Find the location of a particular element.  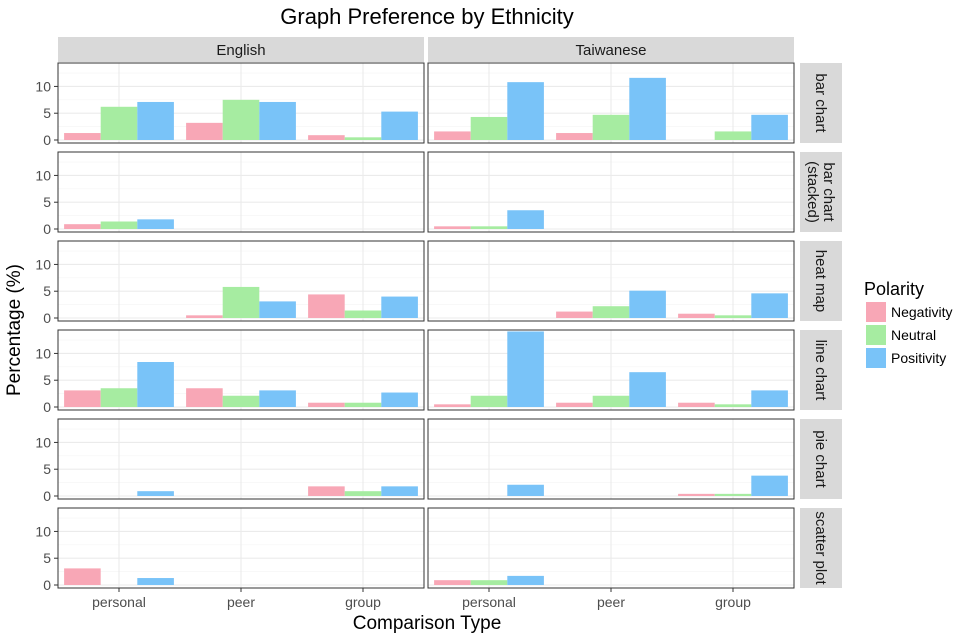

legend-title: Polarity is located at coordinates (894, 289).